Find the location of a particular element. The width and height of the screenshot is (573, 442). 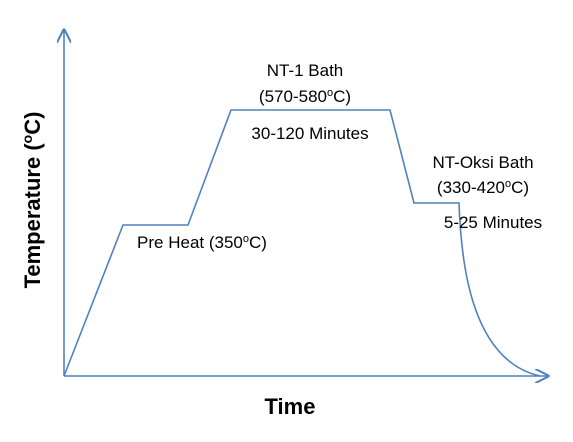

label-text: (570-580 is located at coordinates (293, 96).